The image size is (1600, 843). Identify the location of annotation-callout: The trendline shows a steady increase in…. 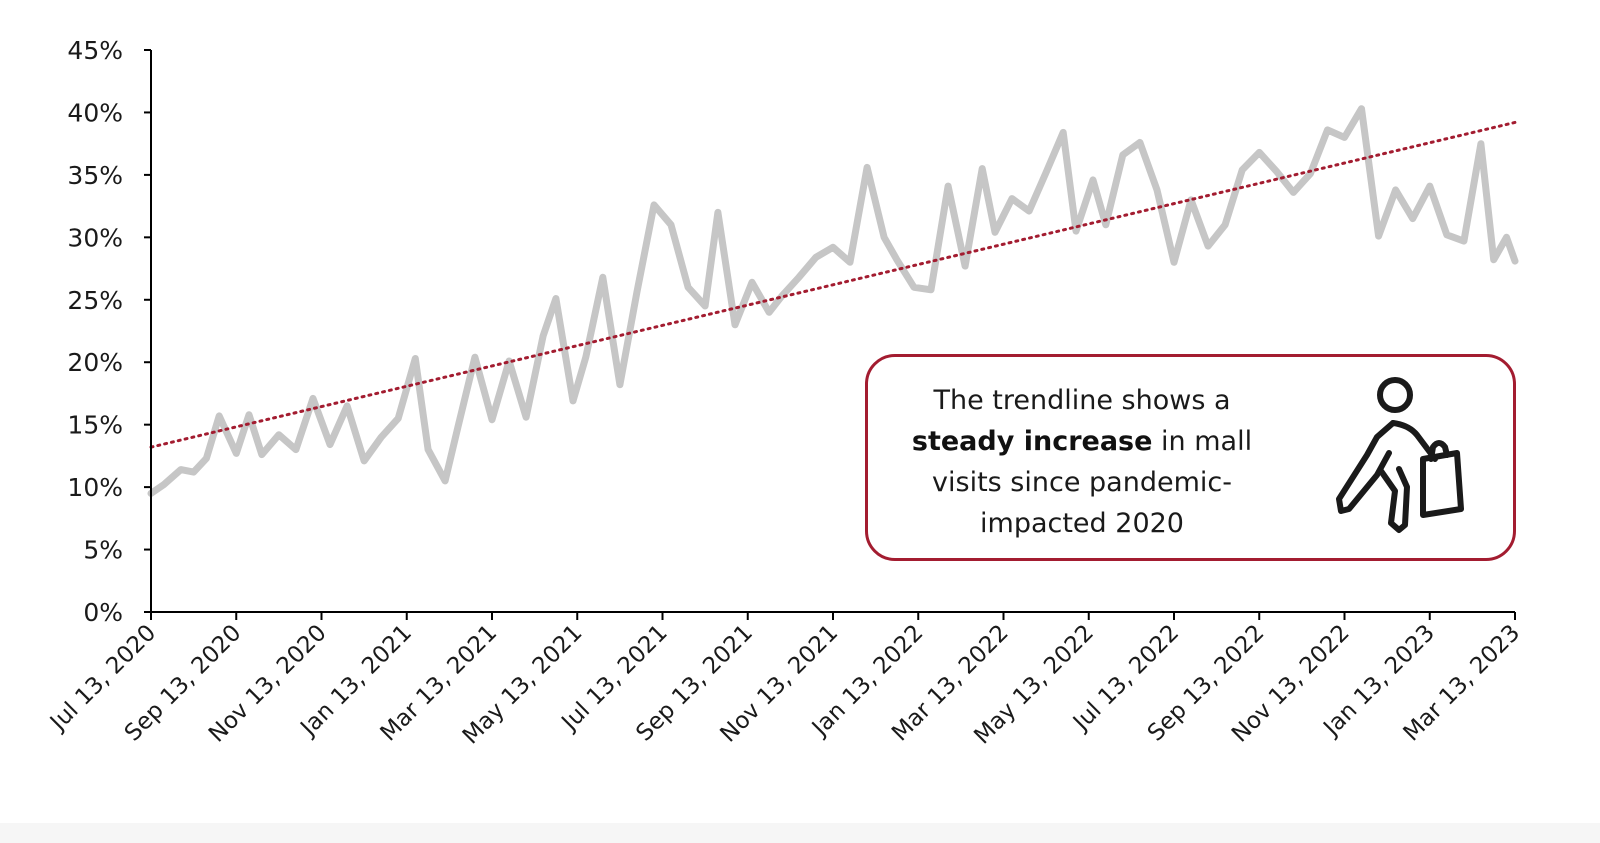
(1190, 457).